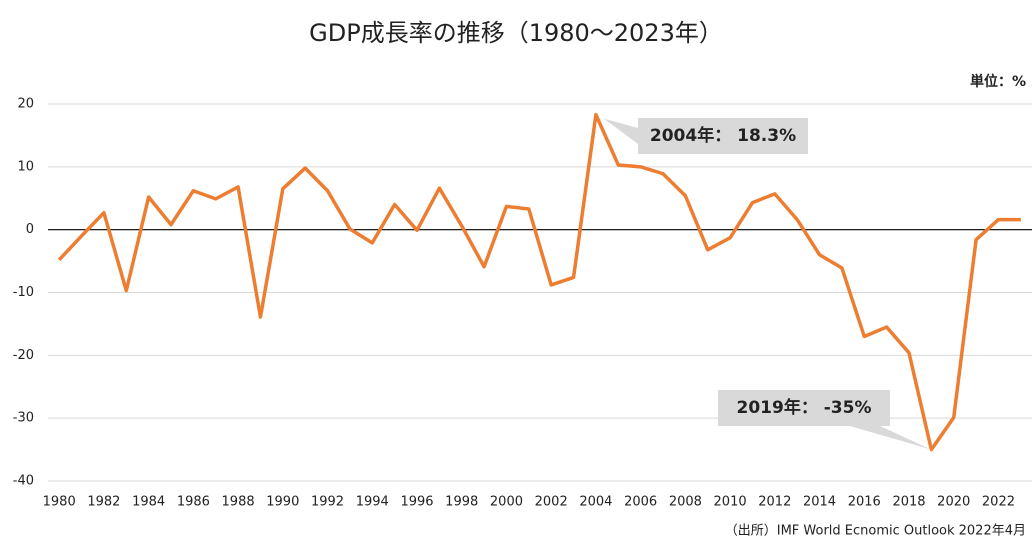 Image resolution: width=1032 pixels, height=541 pixels. I want to click on annotation: 2019年： -35%, so click(804, 407).